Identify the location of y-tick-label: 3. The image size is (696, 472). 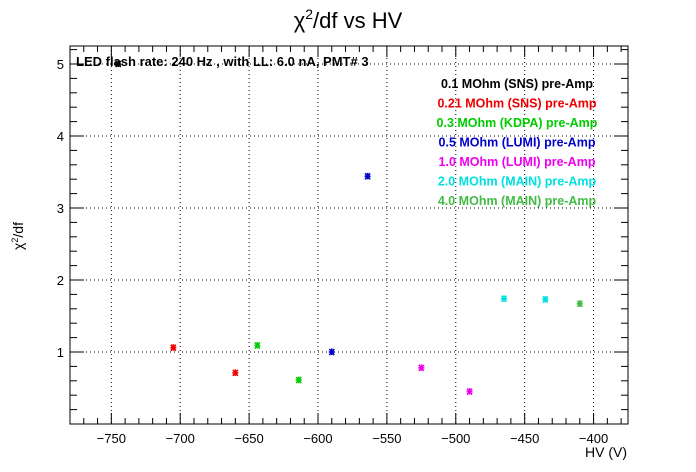
(60, 208).